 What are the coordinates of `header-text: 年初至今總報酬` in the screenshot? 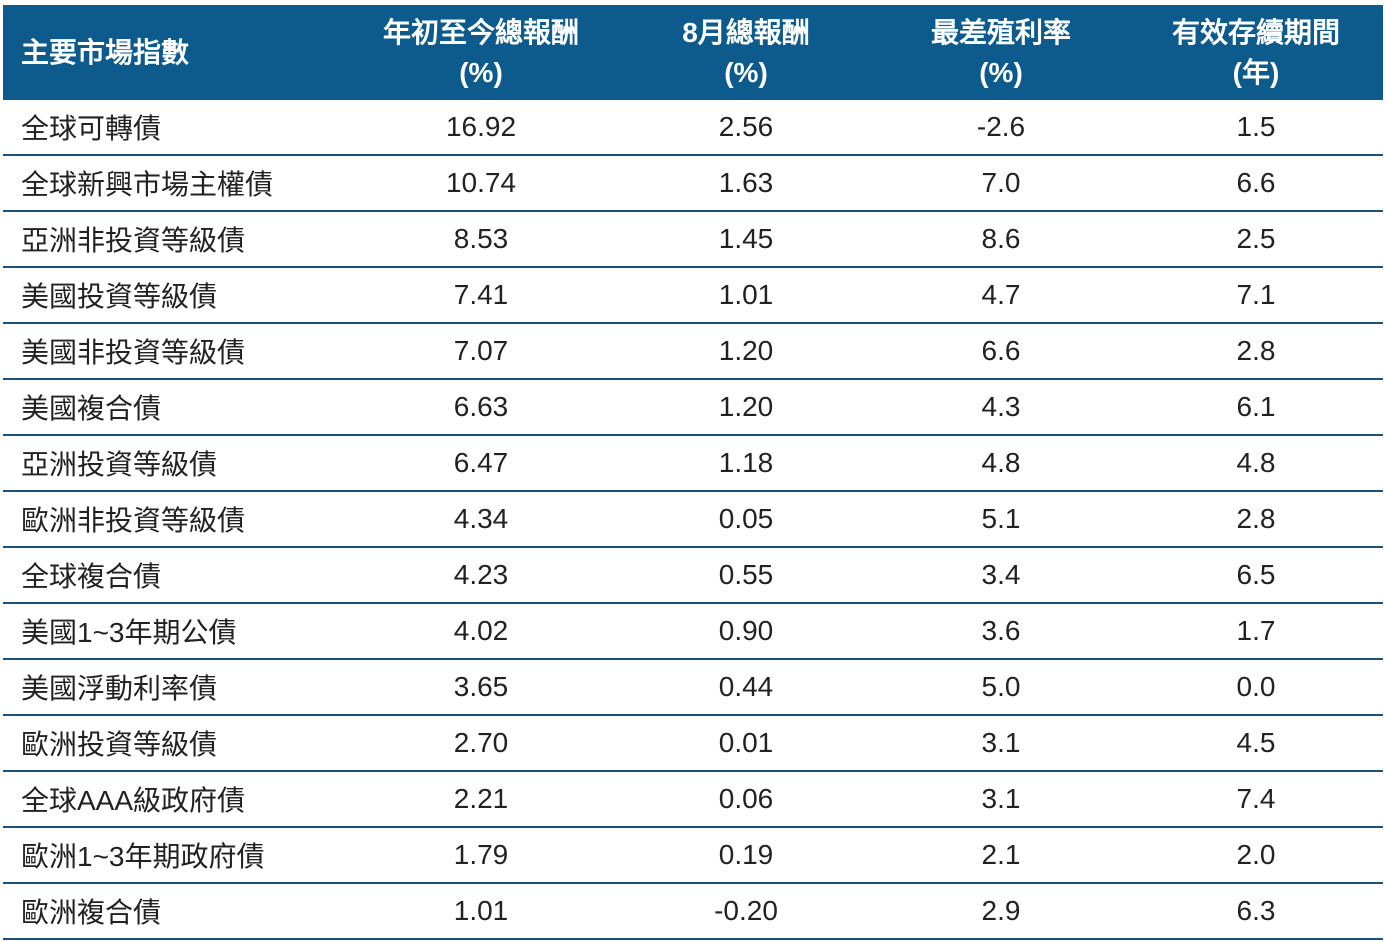 It's located at (480, 32).